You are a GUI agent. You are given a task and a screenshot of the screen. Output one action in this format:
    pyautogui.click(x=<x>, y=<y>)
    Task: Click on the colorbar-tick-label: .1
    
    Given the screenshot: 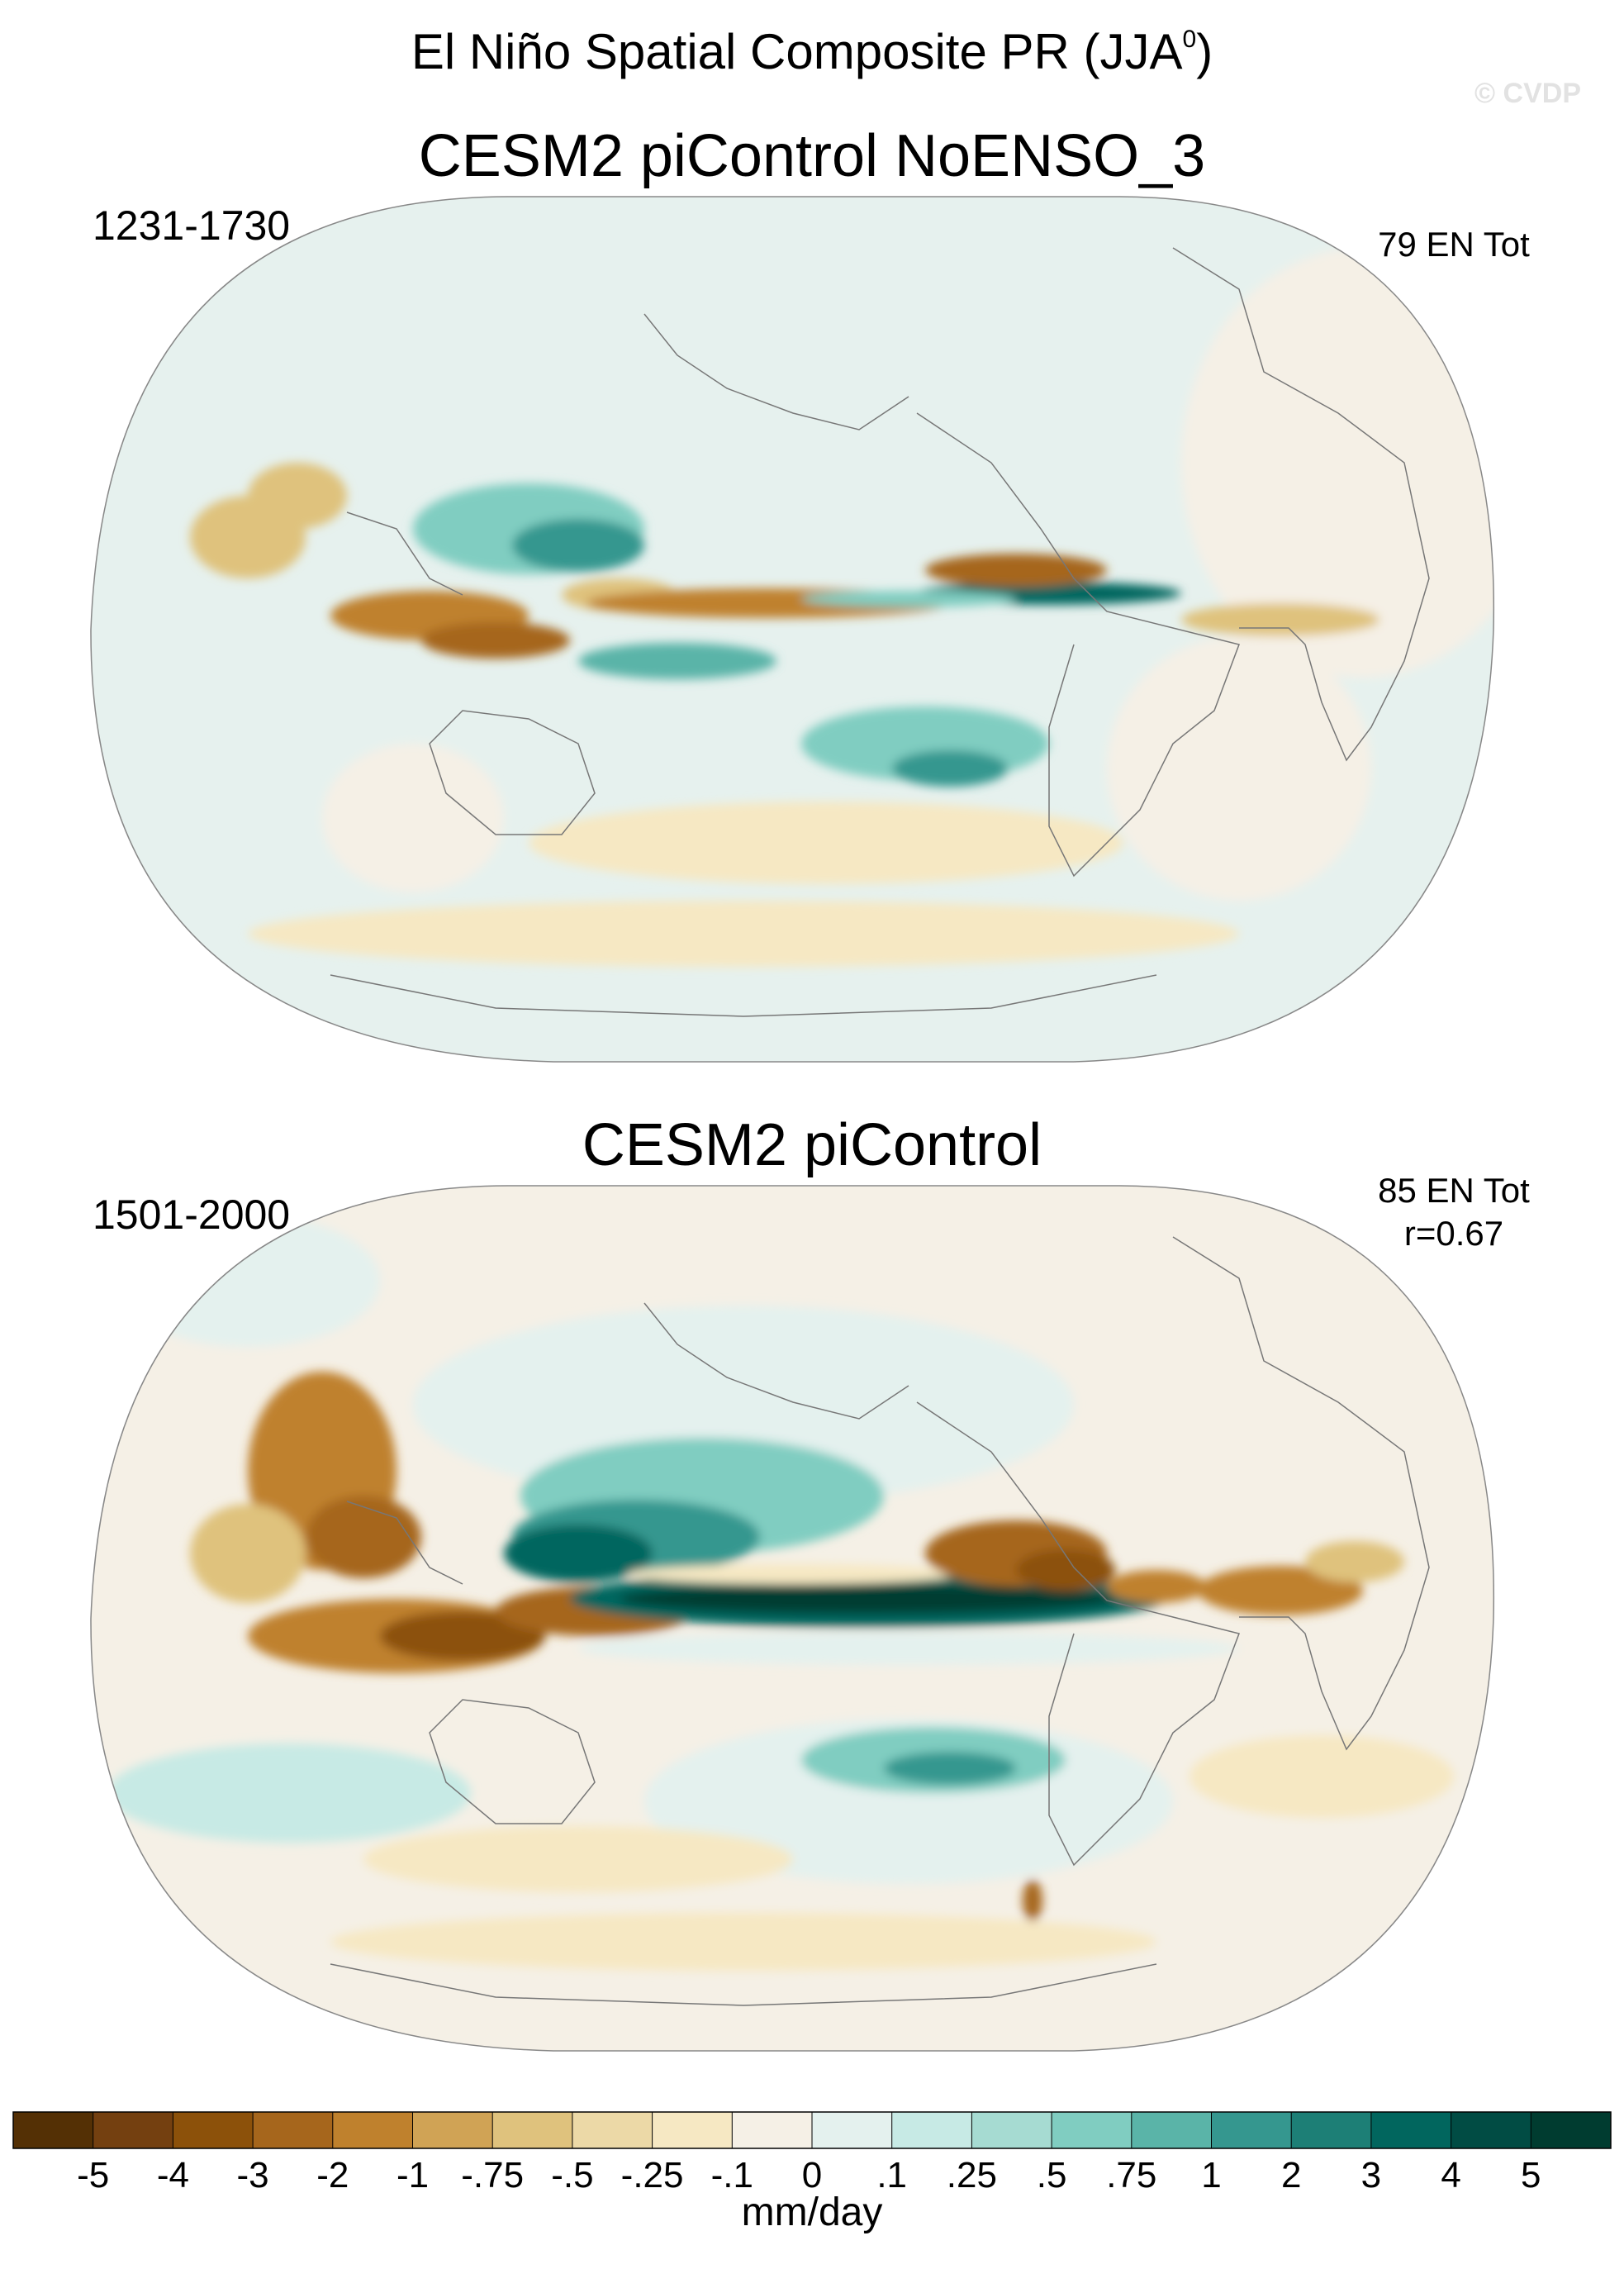 What is the action you would take?
    pyautogui.click(x=892, y=2175)
    